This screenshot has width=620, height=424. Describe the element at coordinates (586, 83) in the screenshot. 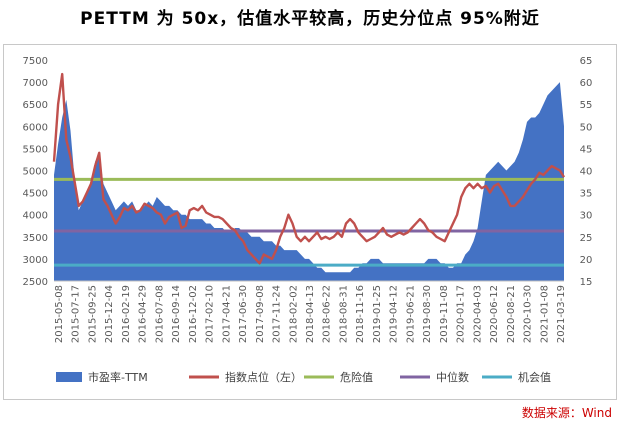

I see `right-tick-label: 60` at that location.